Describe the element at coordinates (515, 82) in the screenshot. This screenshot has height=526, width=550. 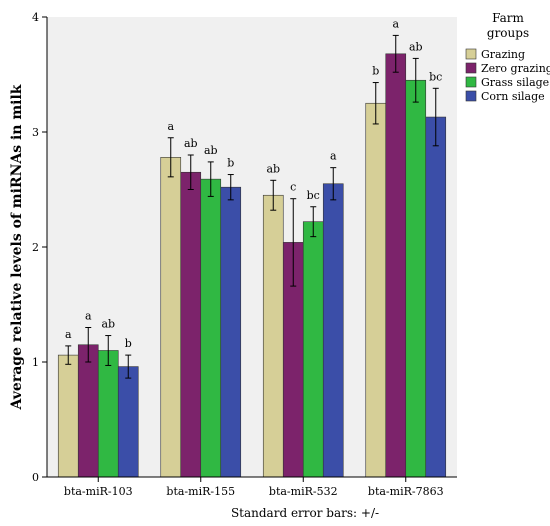
I see `legend-entry-label: Grass silage` at that location.